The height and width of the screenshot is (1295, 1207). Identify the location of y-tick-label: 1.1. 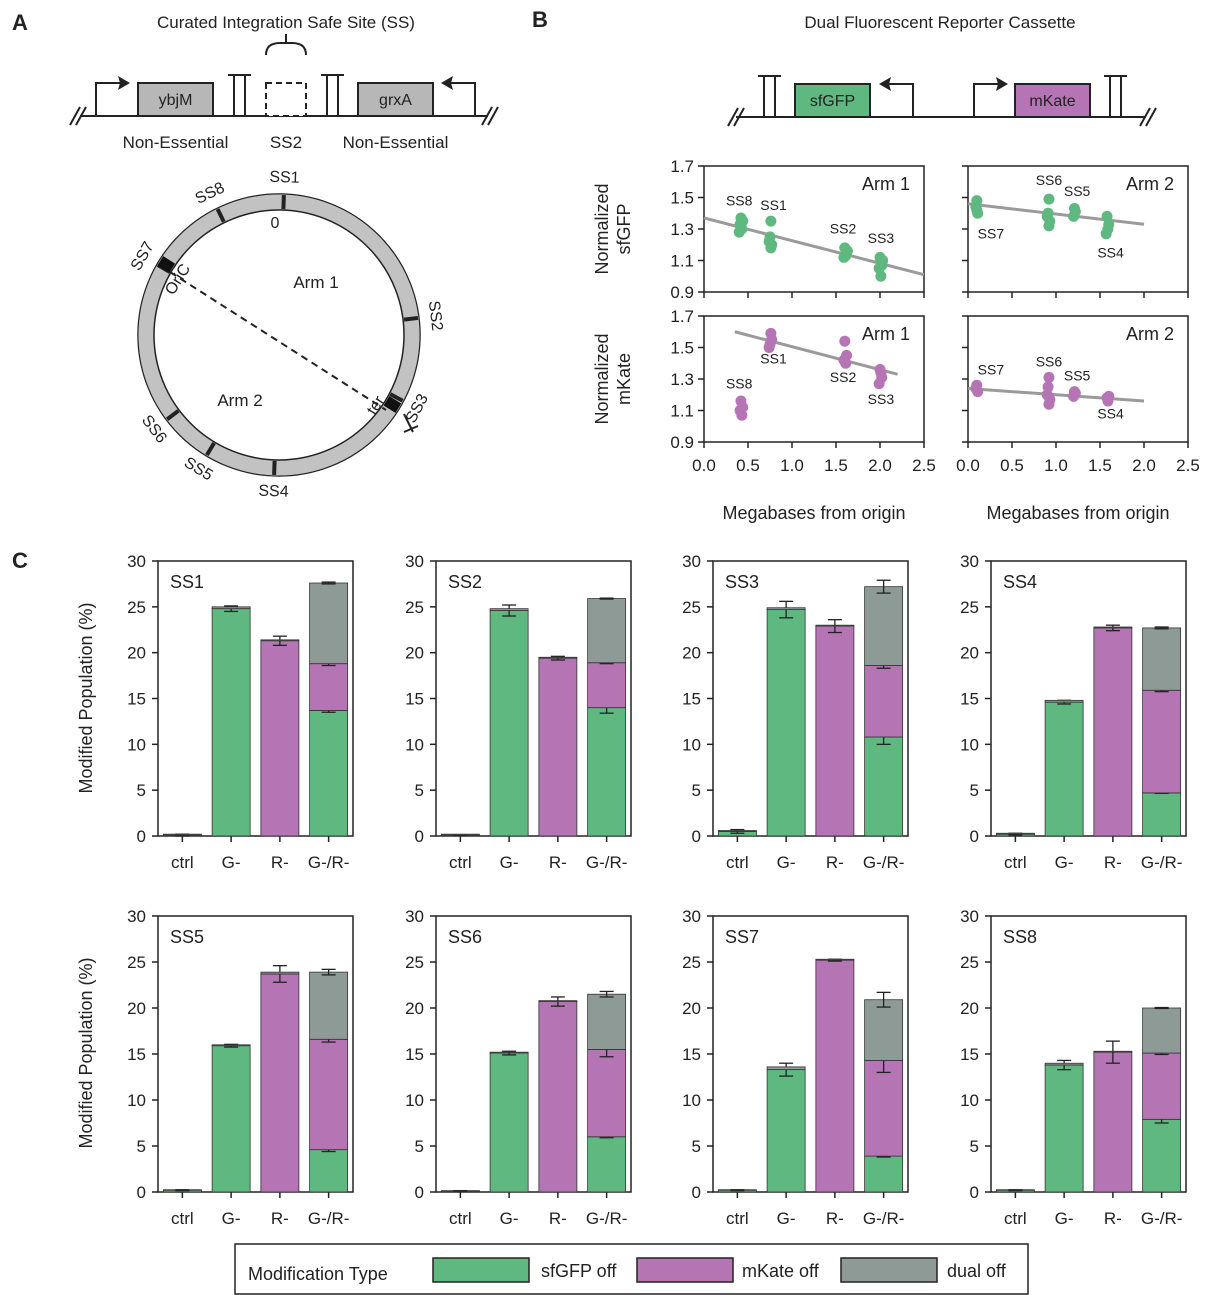
(682, 411).